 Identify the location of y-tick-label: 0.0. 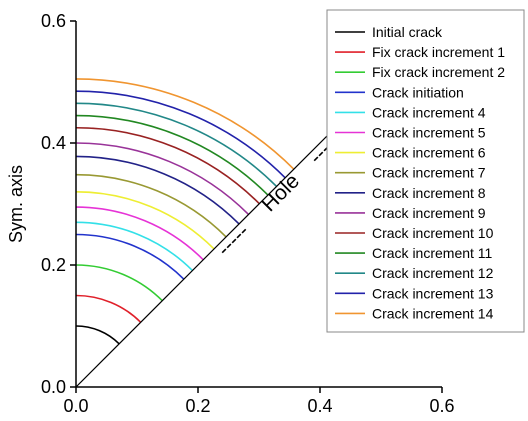
(53, 387).